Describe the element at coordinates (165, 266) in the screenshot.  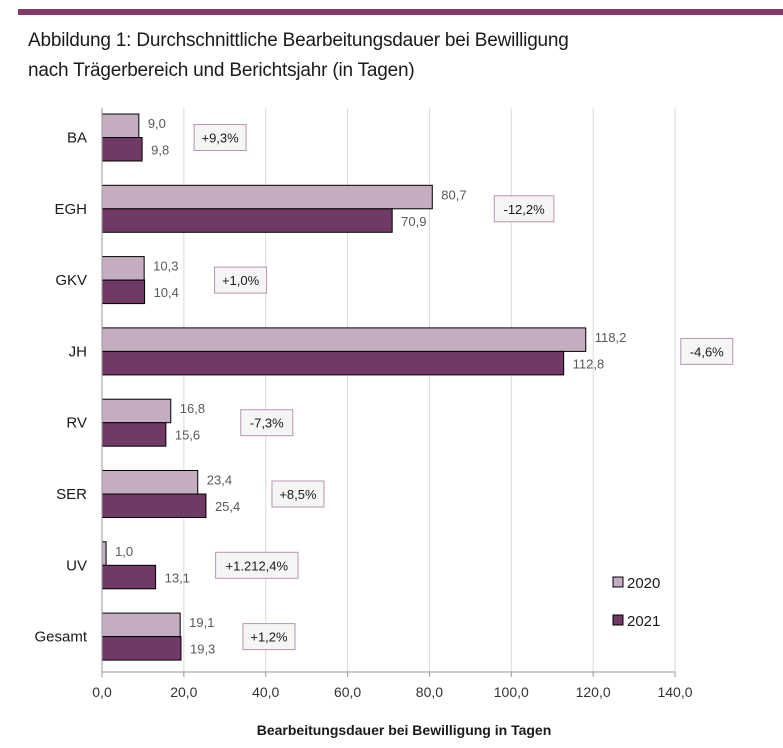
I see `data-label-2020: 10,3` at that location.